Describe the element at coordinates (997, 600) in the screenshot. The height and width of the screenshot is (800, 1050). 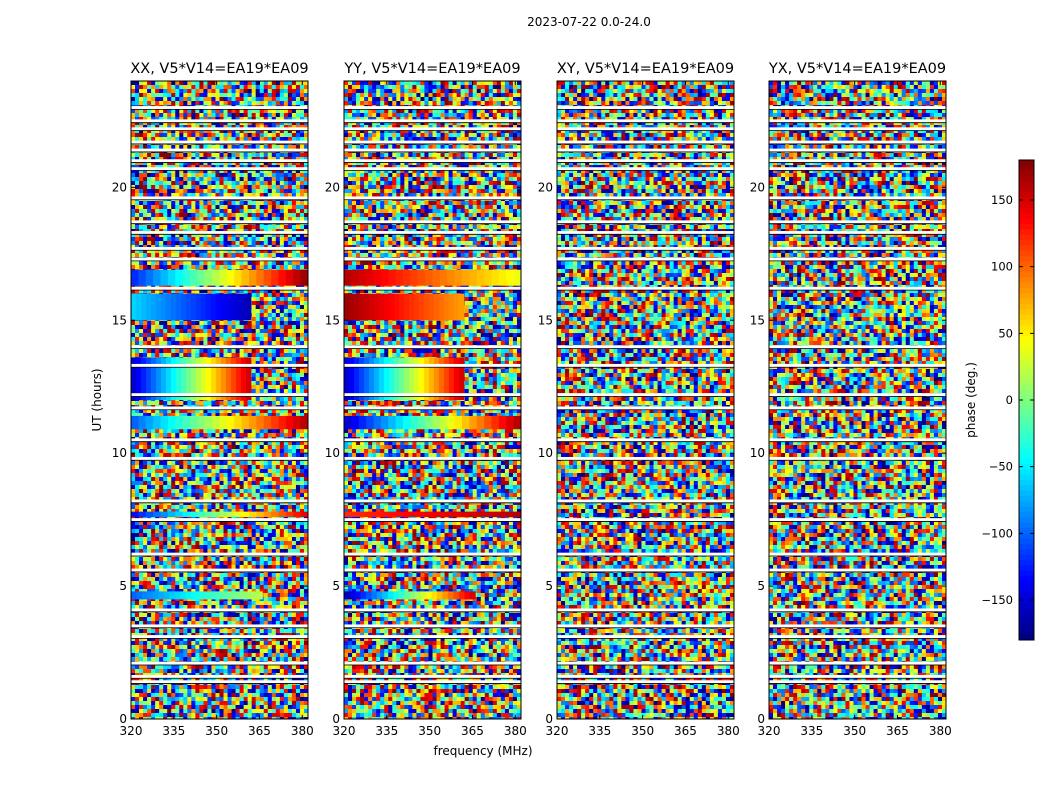
I see `colorbar-tick-label: −150` at that location.